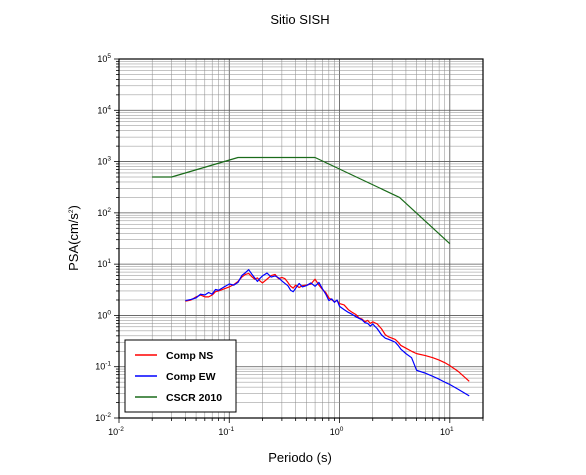  I want to click on y-tick-exp: 0, so click(109, 312).